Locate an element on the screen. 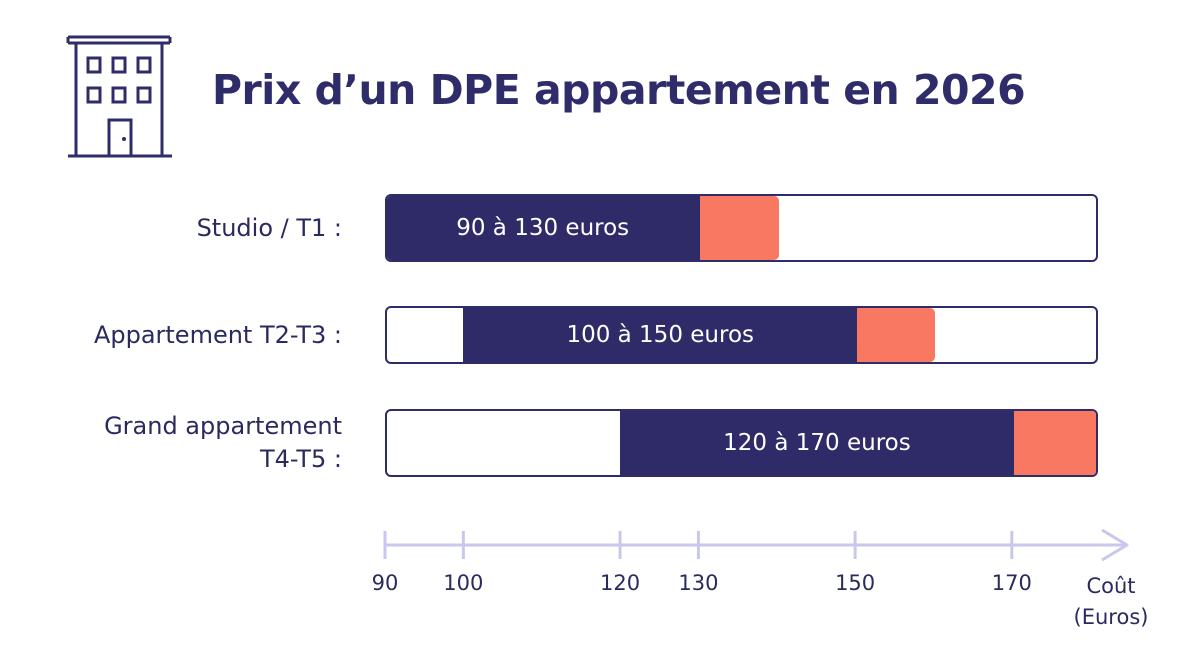 This screenshot has width=1200, height=670. bar-track: 120 à 170 euros is located at coordinates (741, 443).